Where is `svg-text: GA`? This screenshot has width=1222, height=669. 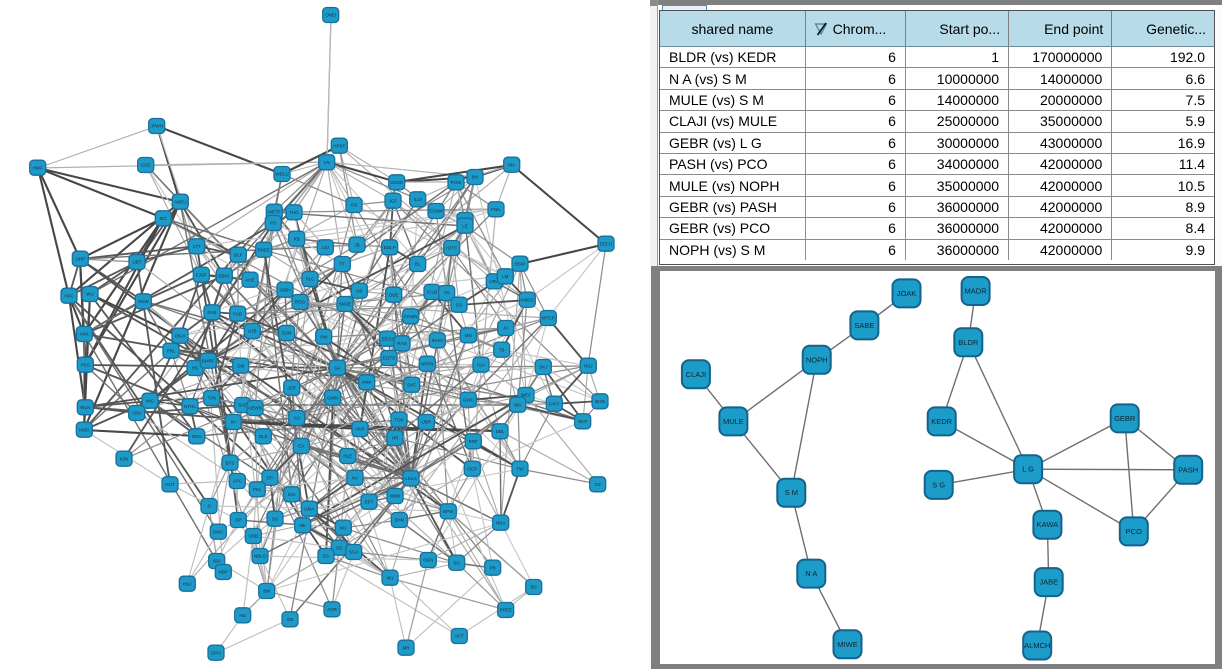 svg-text: GA is located at coordinates (337, 367).